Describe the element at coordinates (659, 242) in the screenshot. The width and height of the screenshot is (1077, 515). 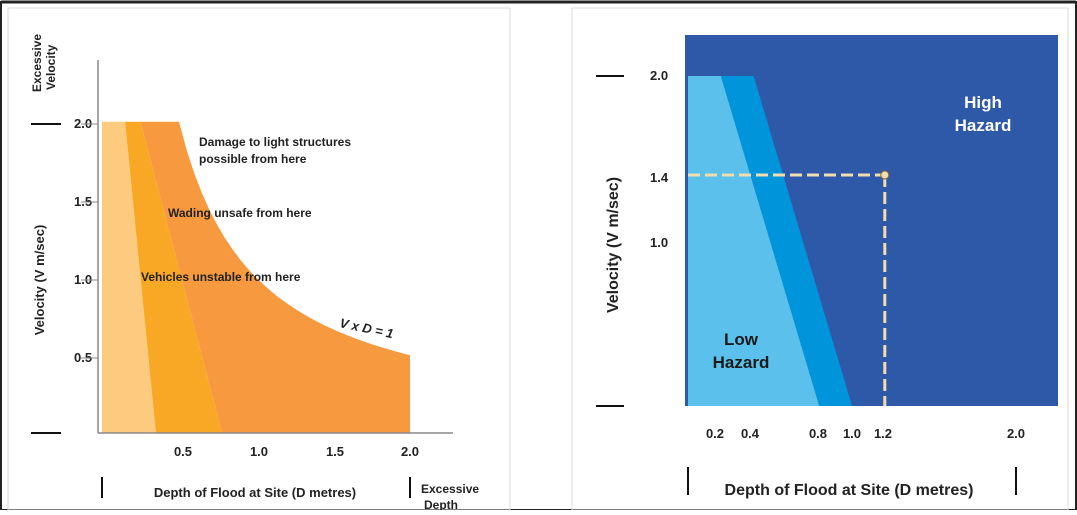
I see `right-ytick-1.0: 1.0` at that location.